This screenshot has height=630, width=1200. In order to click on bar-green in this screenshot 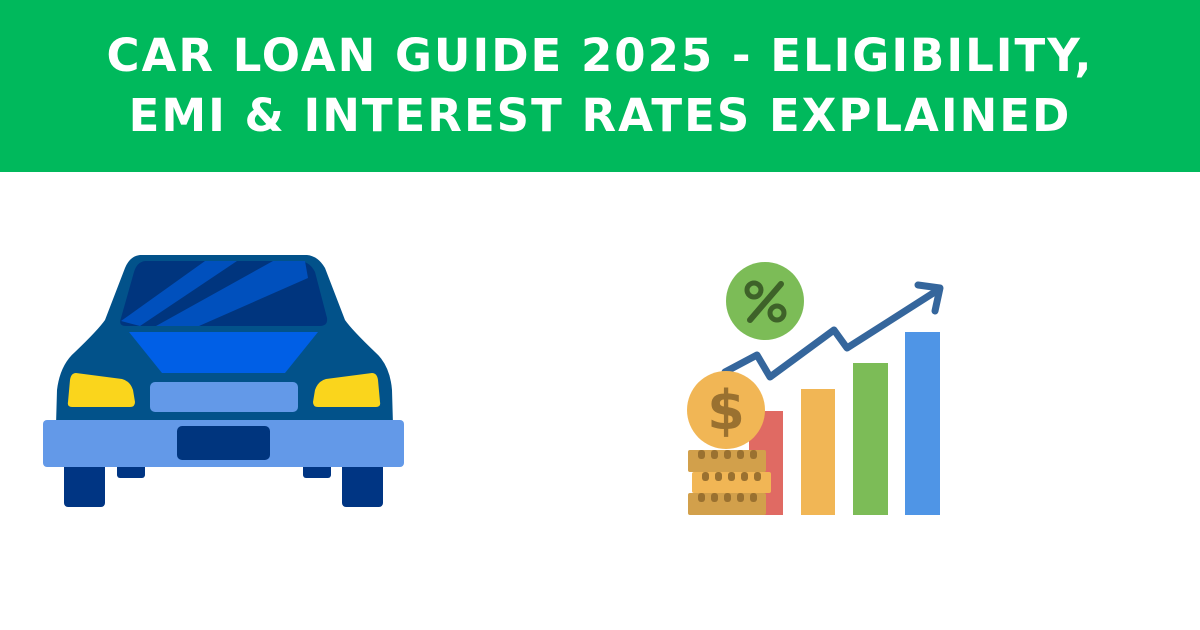, I will do `click(870, 439)`.